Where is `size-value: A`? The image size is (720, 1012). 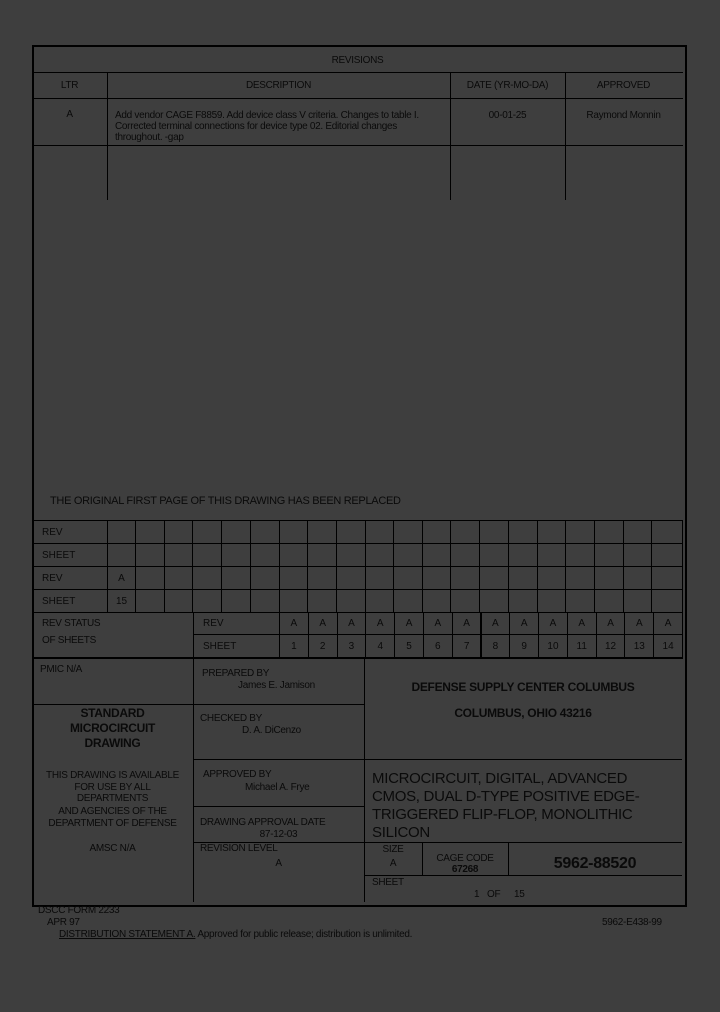 size-value: A is located at coordinates (393, 863).